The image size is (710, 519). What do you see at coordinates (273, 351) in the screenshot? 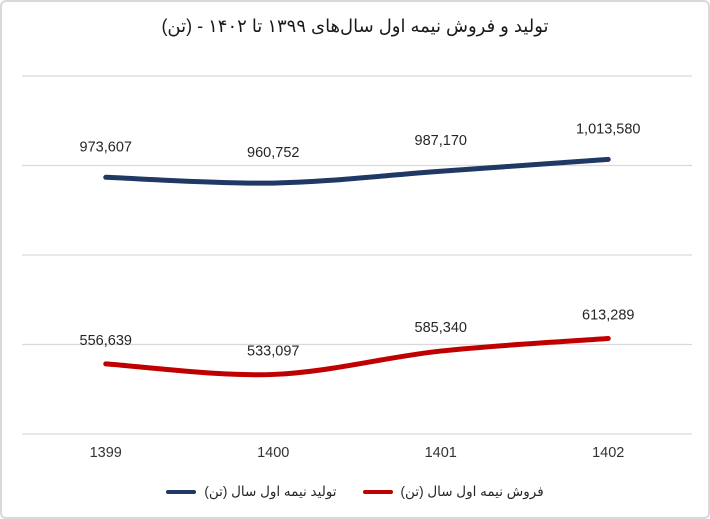
I see `data-label: 533,097` at bounding box center [273, 351].